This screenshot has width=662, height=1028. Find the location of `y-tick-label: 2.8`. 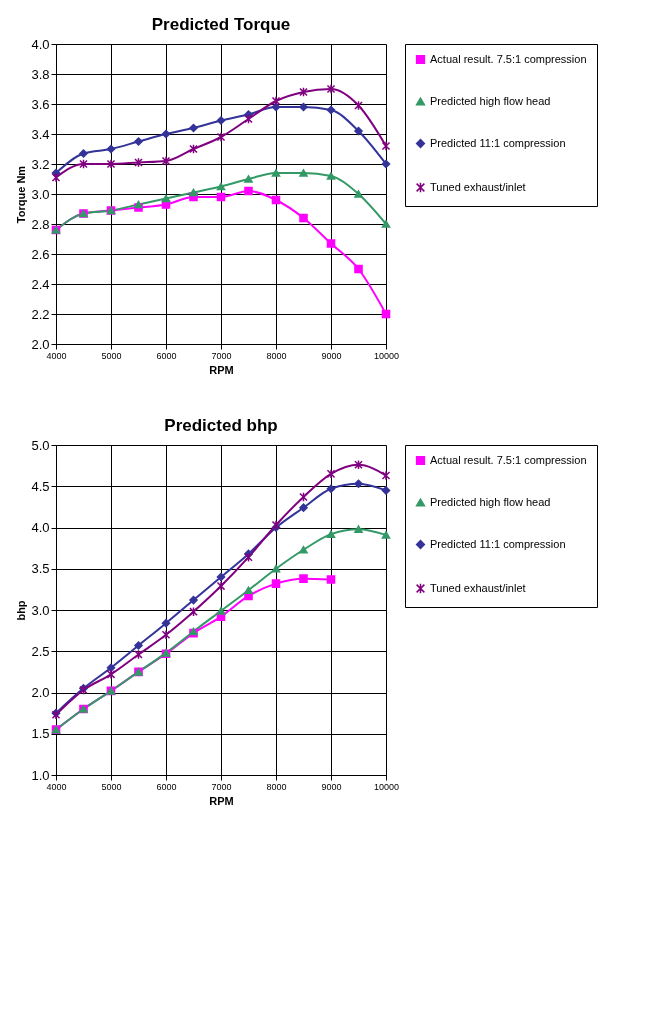

y-tick-label: 2.8 is located at coordinates (40, 224).